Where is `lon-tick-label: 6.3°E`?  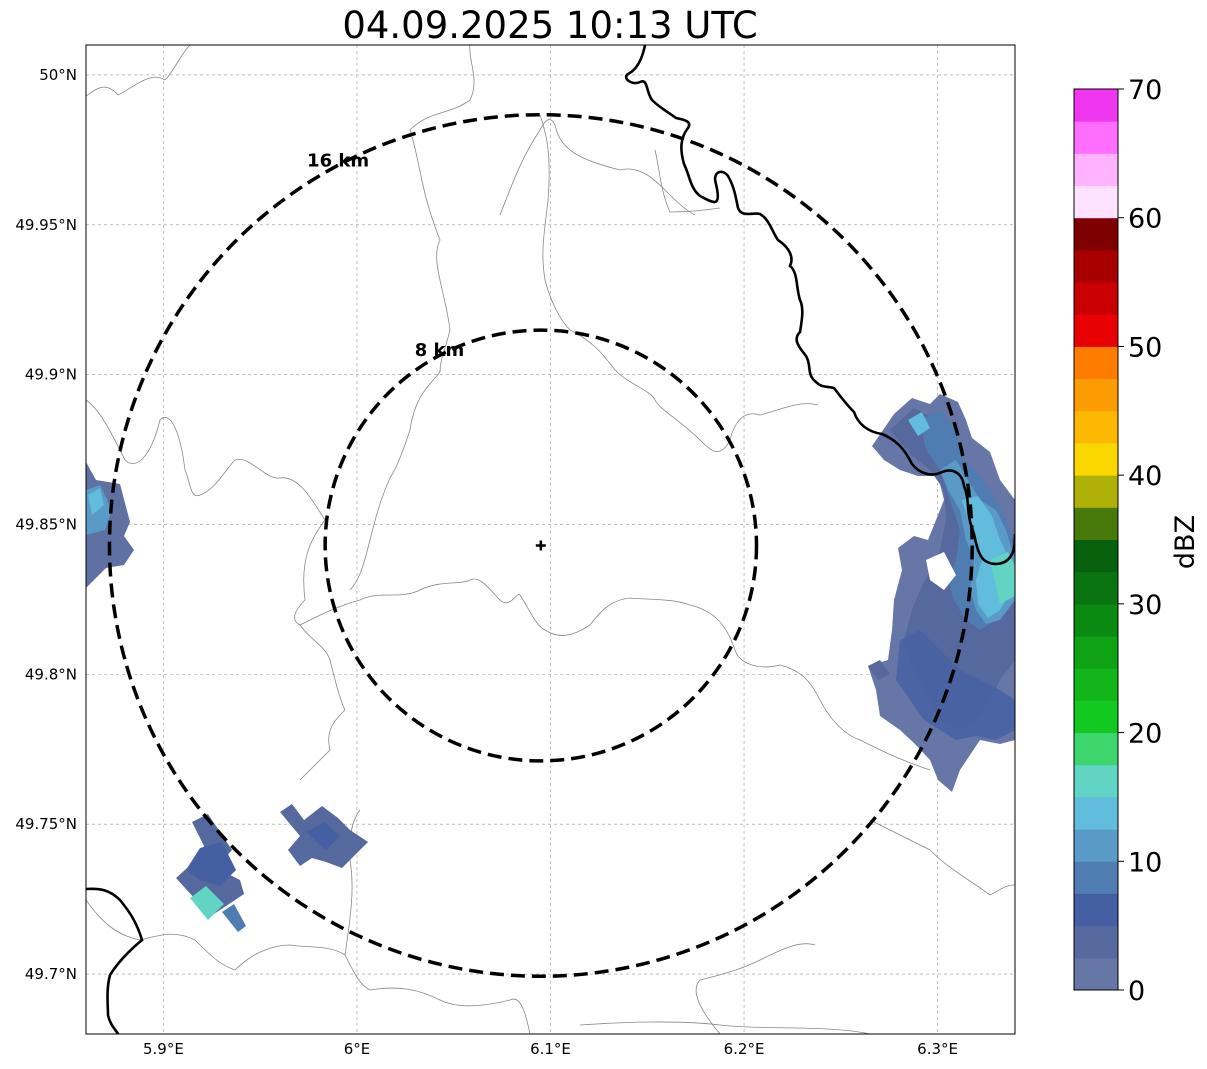 lon-tick-label: 6.3°E is located at coordinates (937, 1049).